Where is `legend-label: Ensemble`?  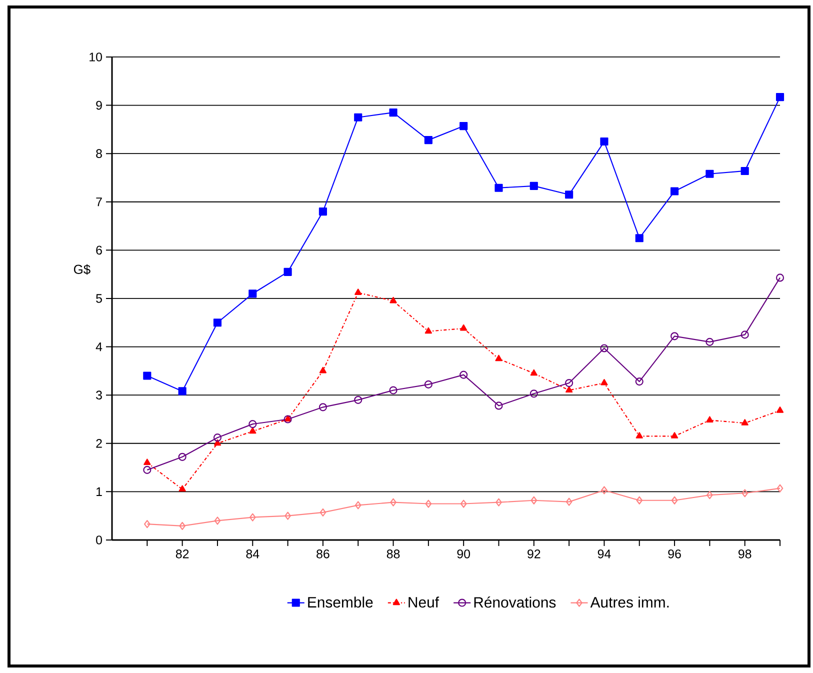 legend-label: Ensemble is located at coordinates (340, 602).